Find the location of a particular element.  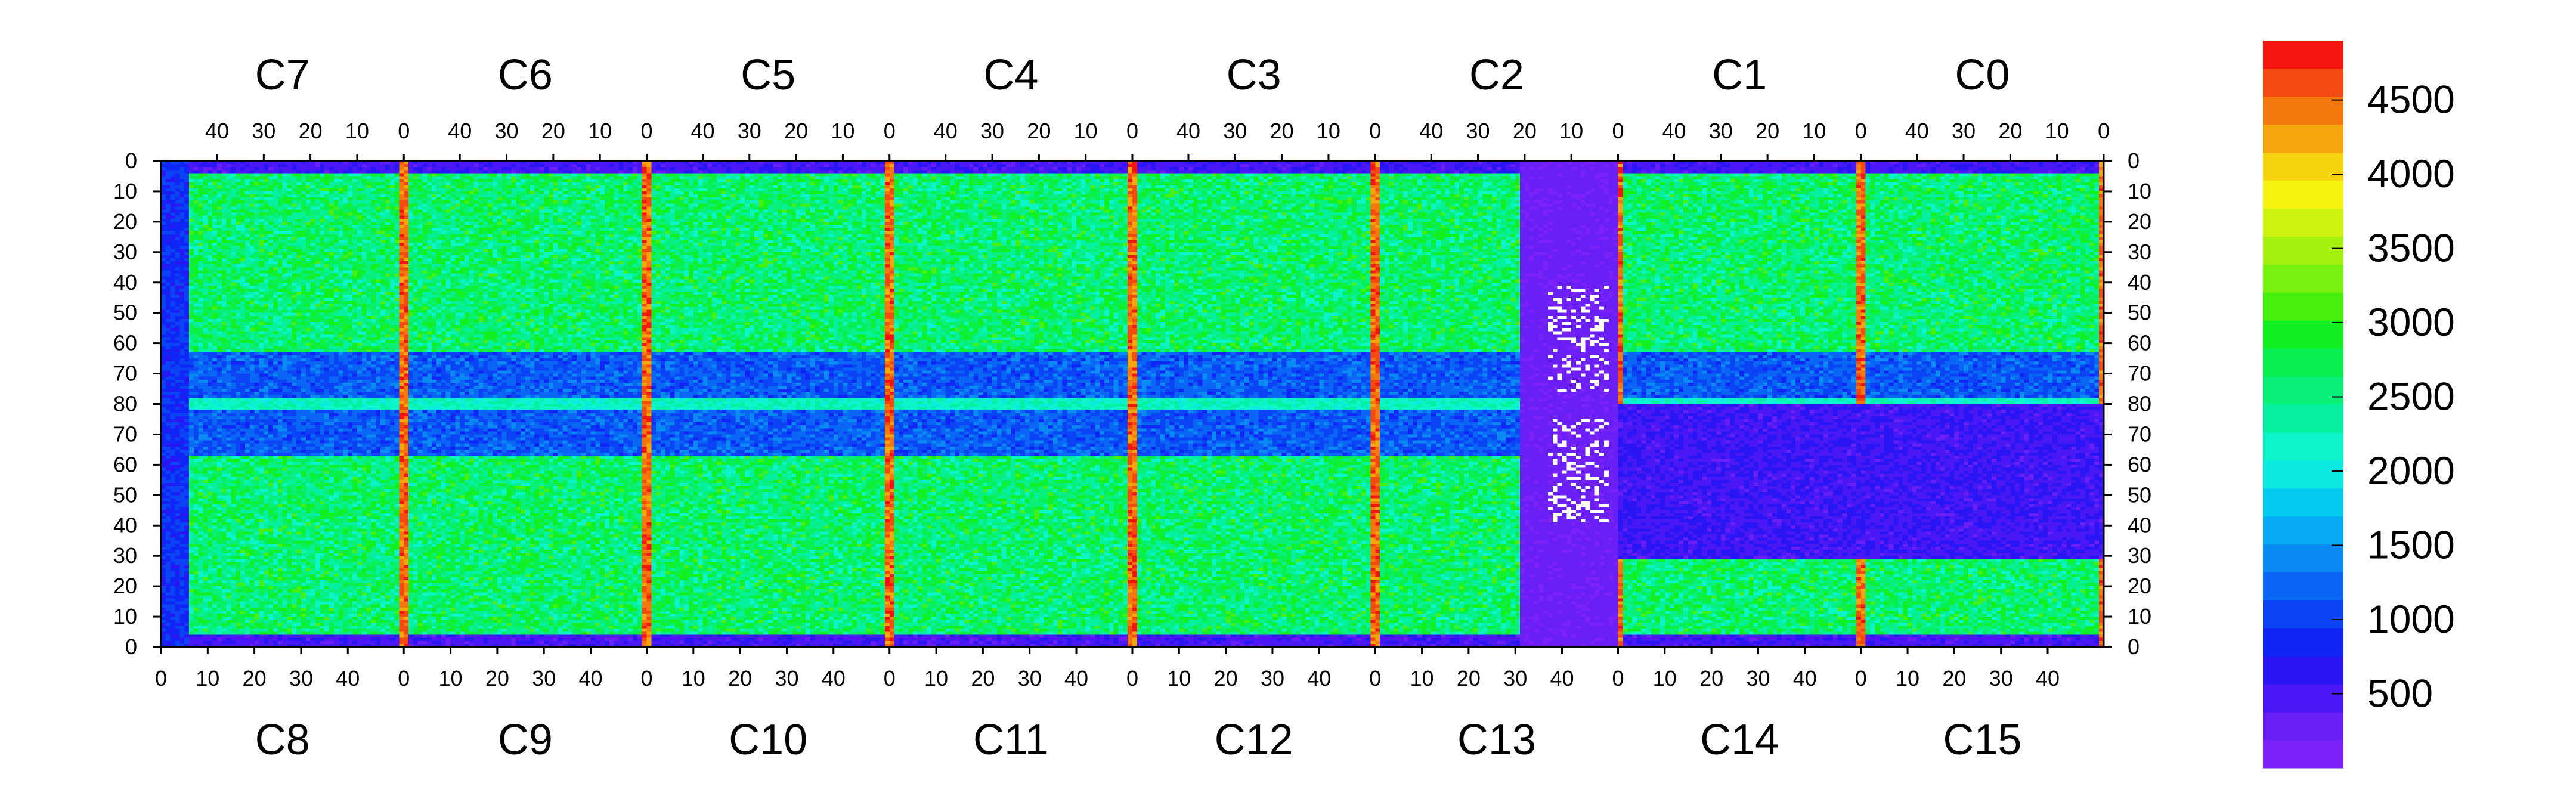

left-tick-label: 60 is located at coordinates (125, 343).